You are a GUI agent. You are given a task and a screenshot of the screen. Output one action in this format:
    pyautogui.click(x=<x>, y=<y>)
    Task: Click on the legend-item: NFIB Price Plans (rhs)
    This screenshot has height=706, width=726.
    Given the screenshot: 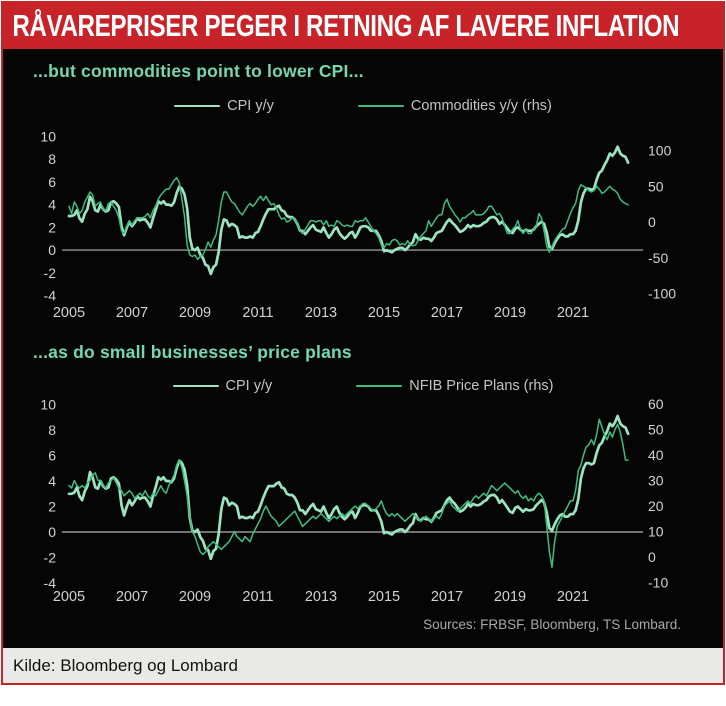 What is the action you would take?
    pyautogui.click(x=454, y=386)
    